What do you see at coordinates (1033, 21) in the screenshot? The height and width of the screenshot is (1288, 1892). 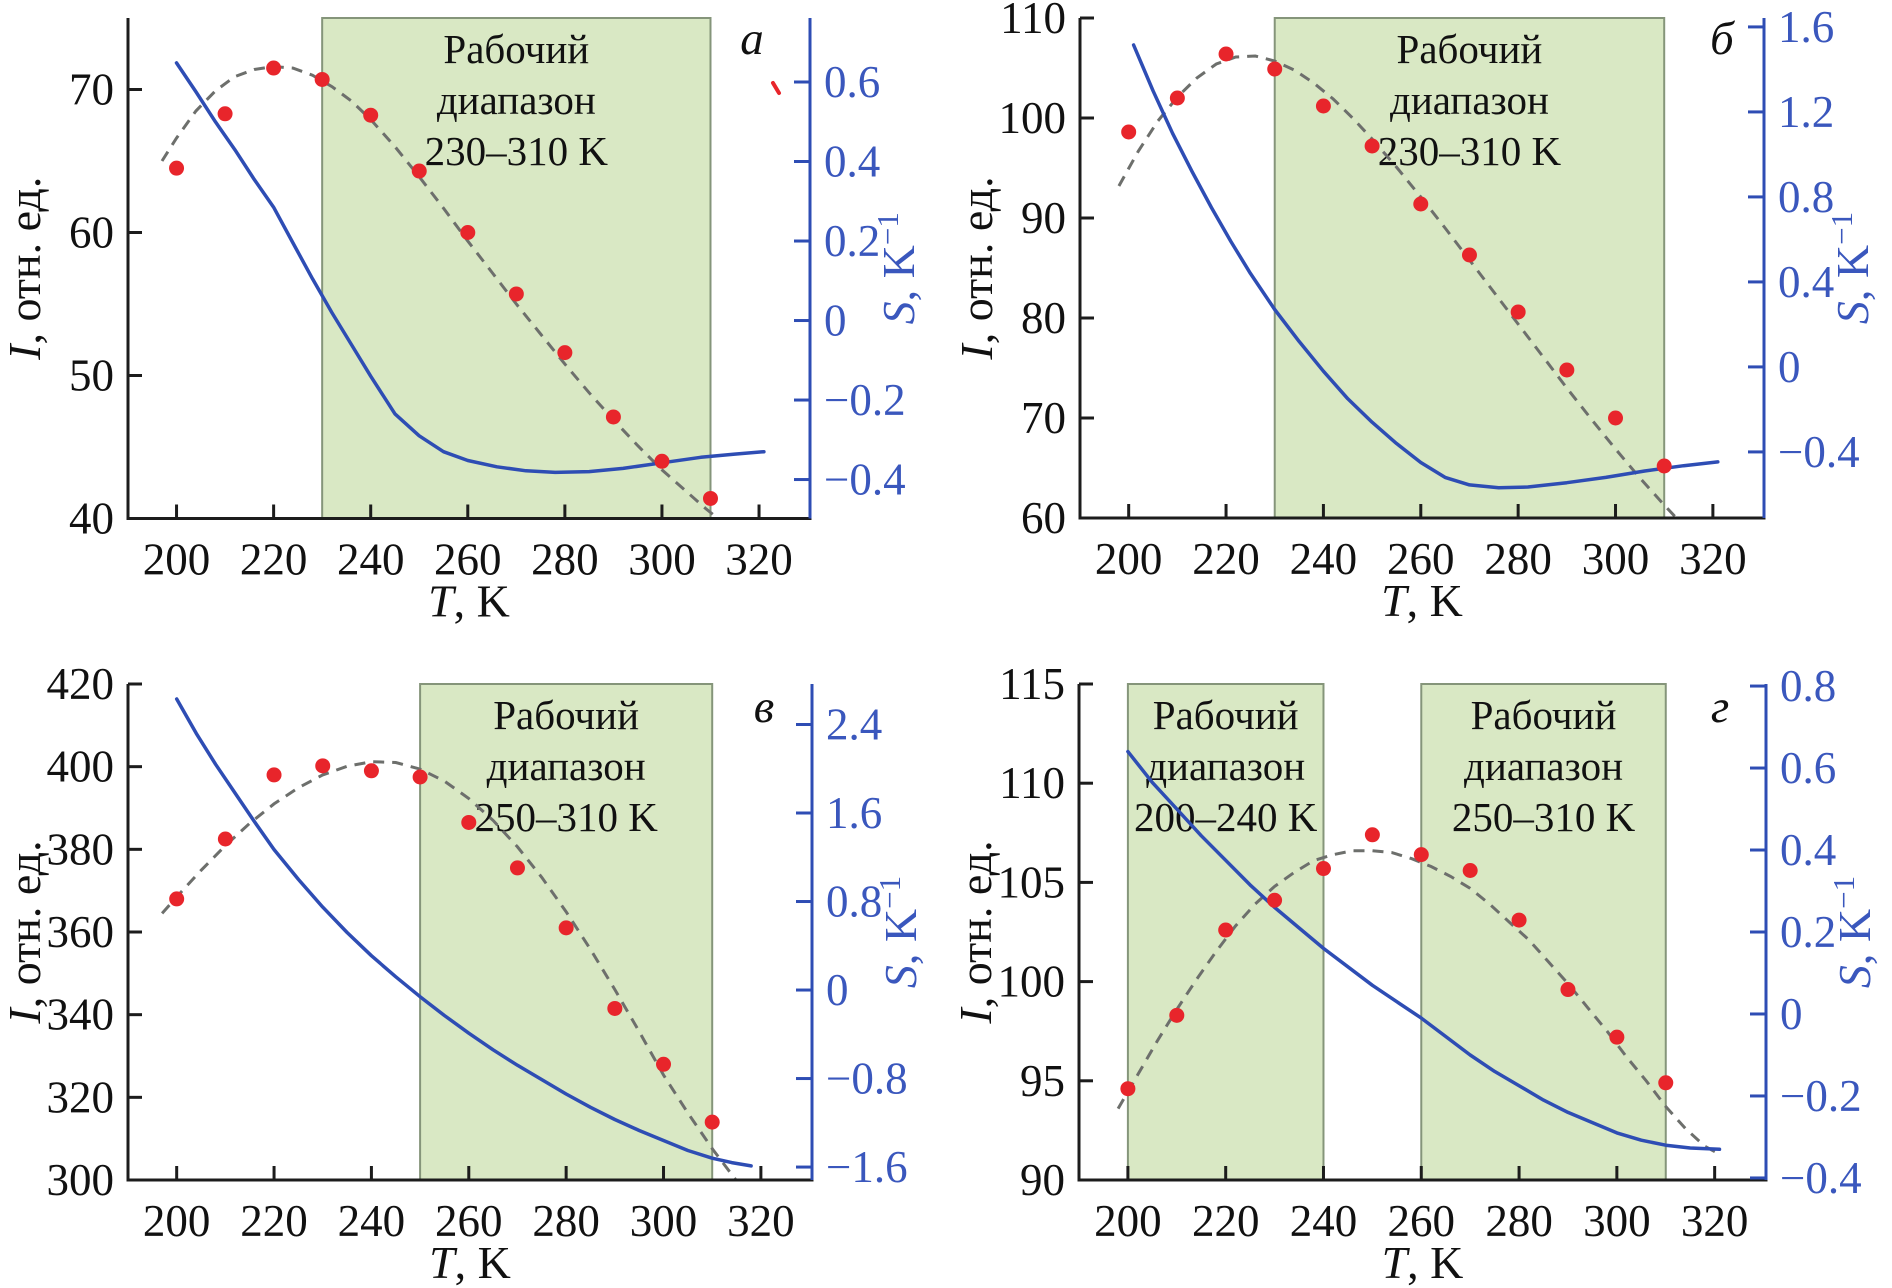 I see `left-tick-label: 110` at bounding box center [1033, 21].